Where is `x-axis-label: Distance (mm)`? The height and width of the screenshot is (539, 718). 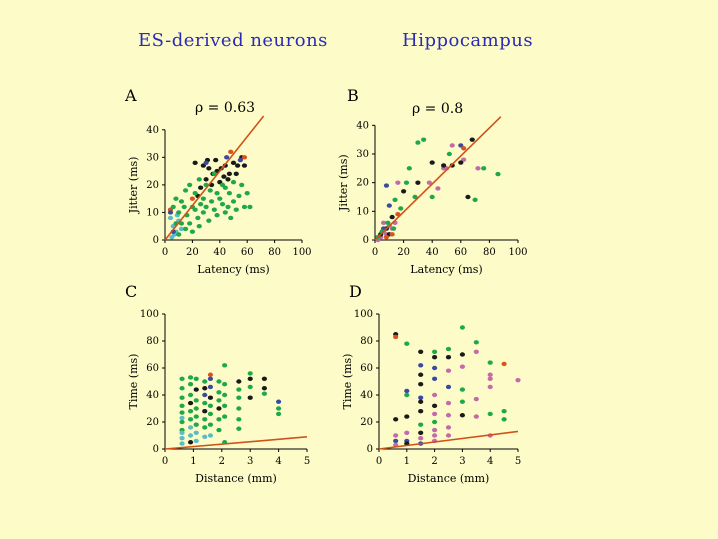 x-axis-label: Distance (mm) is located at coordinates (449, 478).